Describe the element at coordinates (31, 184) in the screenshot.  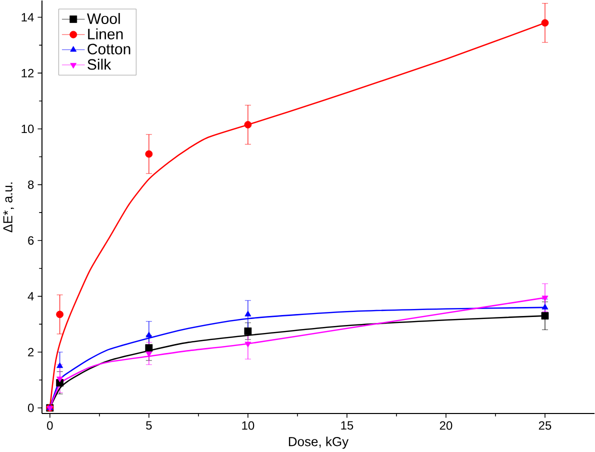
I see `y-tick-label: 8` at that location.